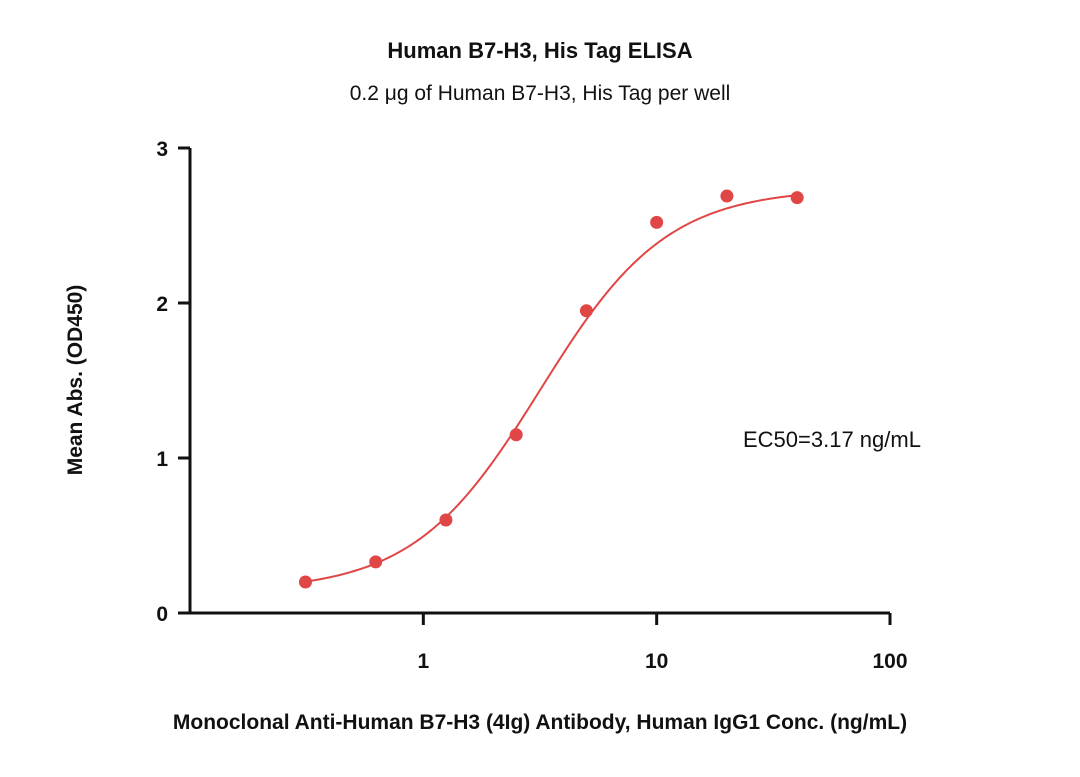 The image size is (1080, 777). What do you see at coordinates (173, 382) in the screenshot?
I see `y-ticks: 0 1 2 3` at bounding box center [173, 382].